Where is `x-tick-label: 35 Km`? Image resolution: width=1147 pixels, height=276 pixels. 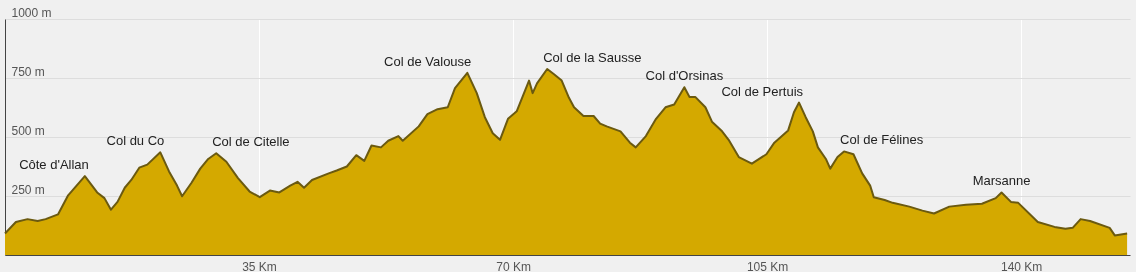 x-tick-label: 35 Km is located at coordinates (259, 266).